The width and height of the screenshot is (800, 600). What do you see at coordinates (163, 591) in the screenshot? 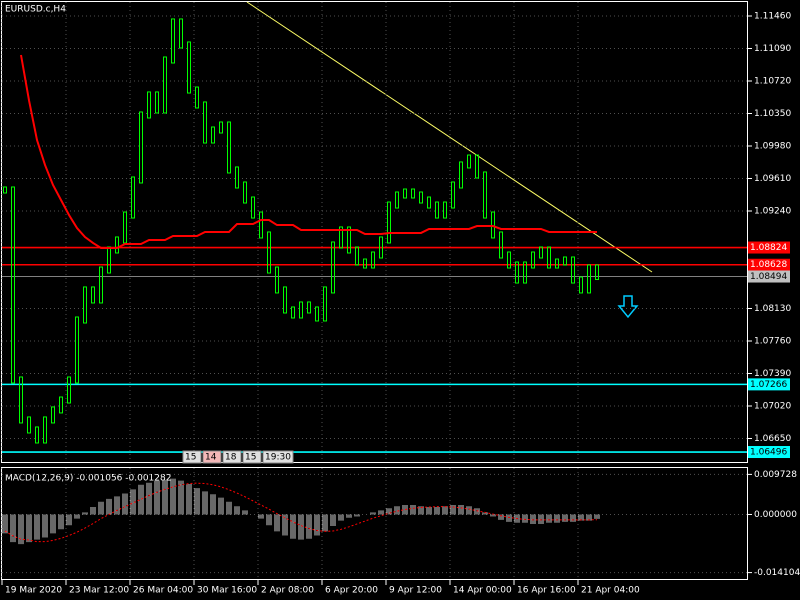
I see `x-tick-label: 26 Mar 04:00` at bounding box center [163, 591].